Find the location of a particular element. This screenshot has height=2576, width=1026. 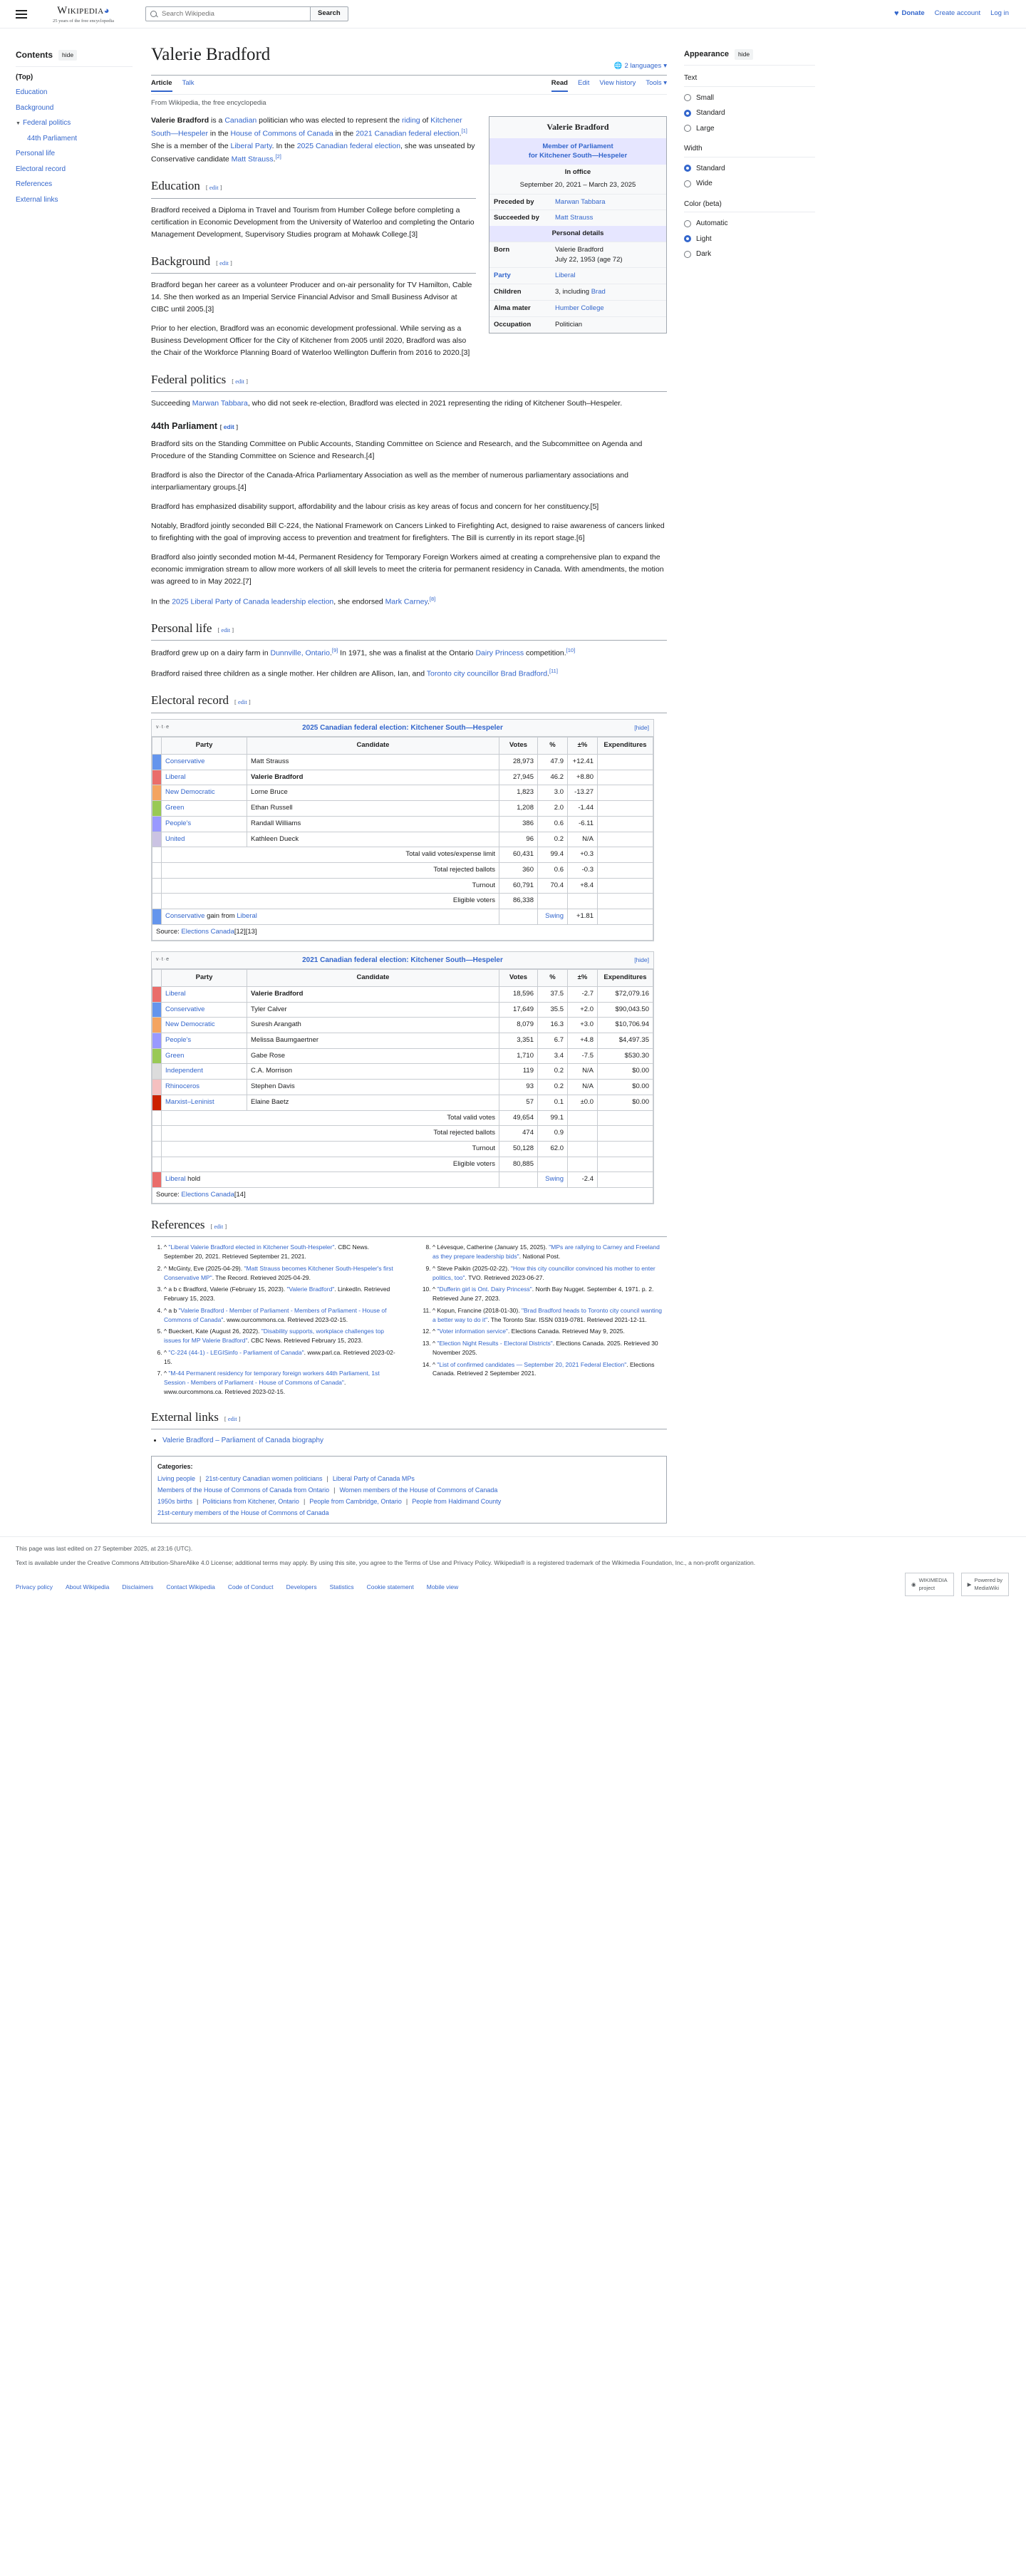

toc-item-label: Personal life is located at coordinates (36, 154).